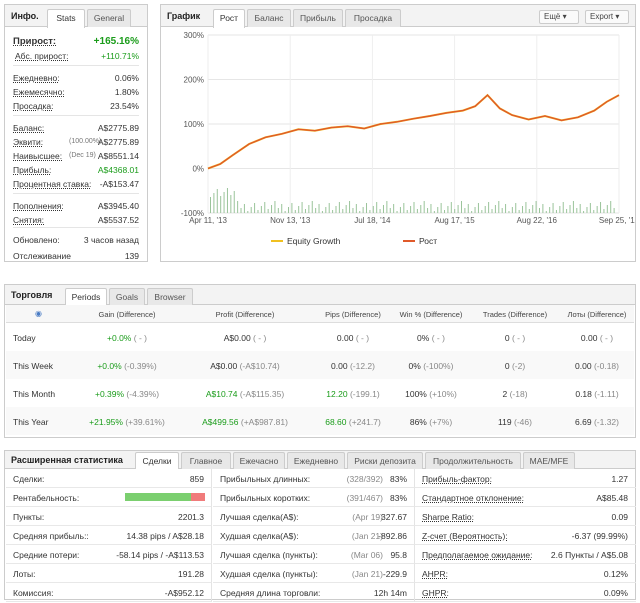 The image size is (640, 603). Describe the element at coordinates (615, 593) in the screenshot. I see `stat-value: 0.09%` at that location.